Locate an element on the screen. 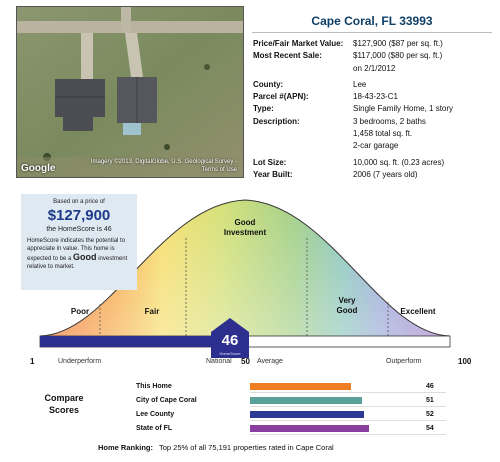 The width and height of the screenshot is (500, 462). compare-row: Lee County 52 is located at coordinates (306, 414).